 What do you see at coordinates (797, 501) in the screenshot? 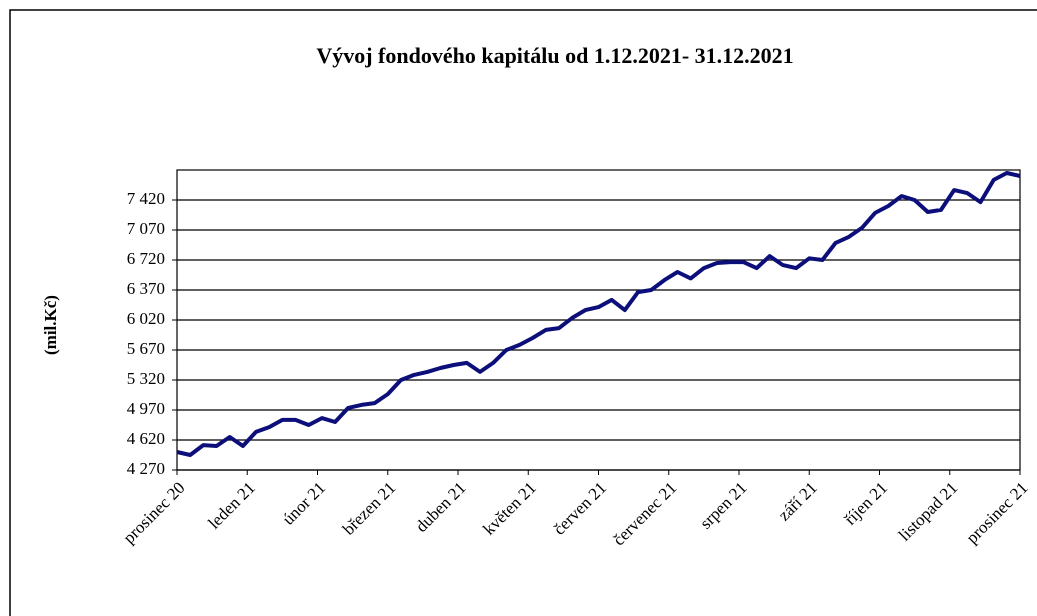
I see `x-tick-label: září 21` at bounding box center [797, 501].